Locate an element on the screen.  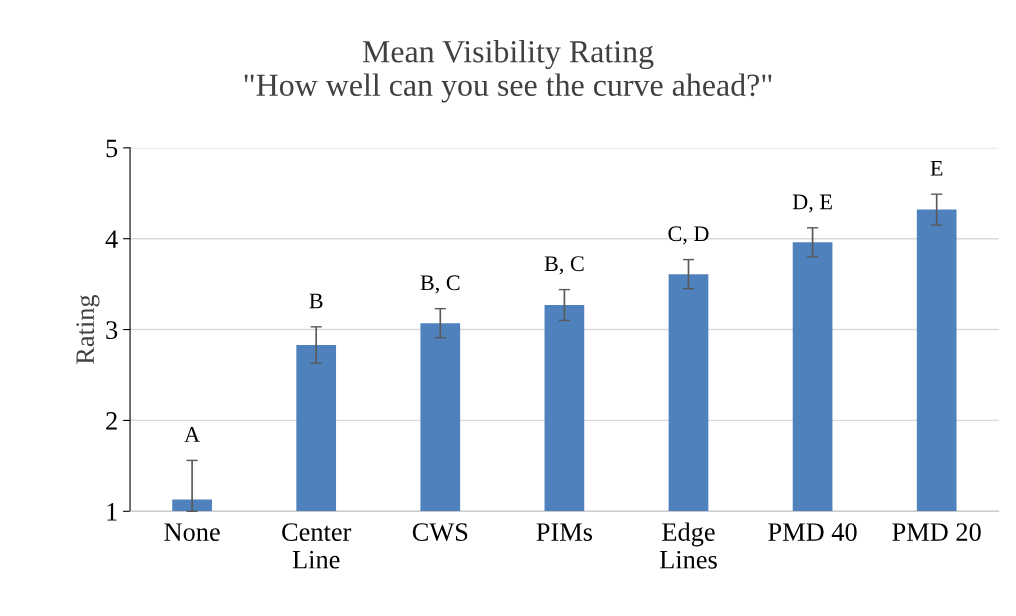
y-tick-label: 4 is located at coordinates (111, 239).